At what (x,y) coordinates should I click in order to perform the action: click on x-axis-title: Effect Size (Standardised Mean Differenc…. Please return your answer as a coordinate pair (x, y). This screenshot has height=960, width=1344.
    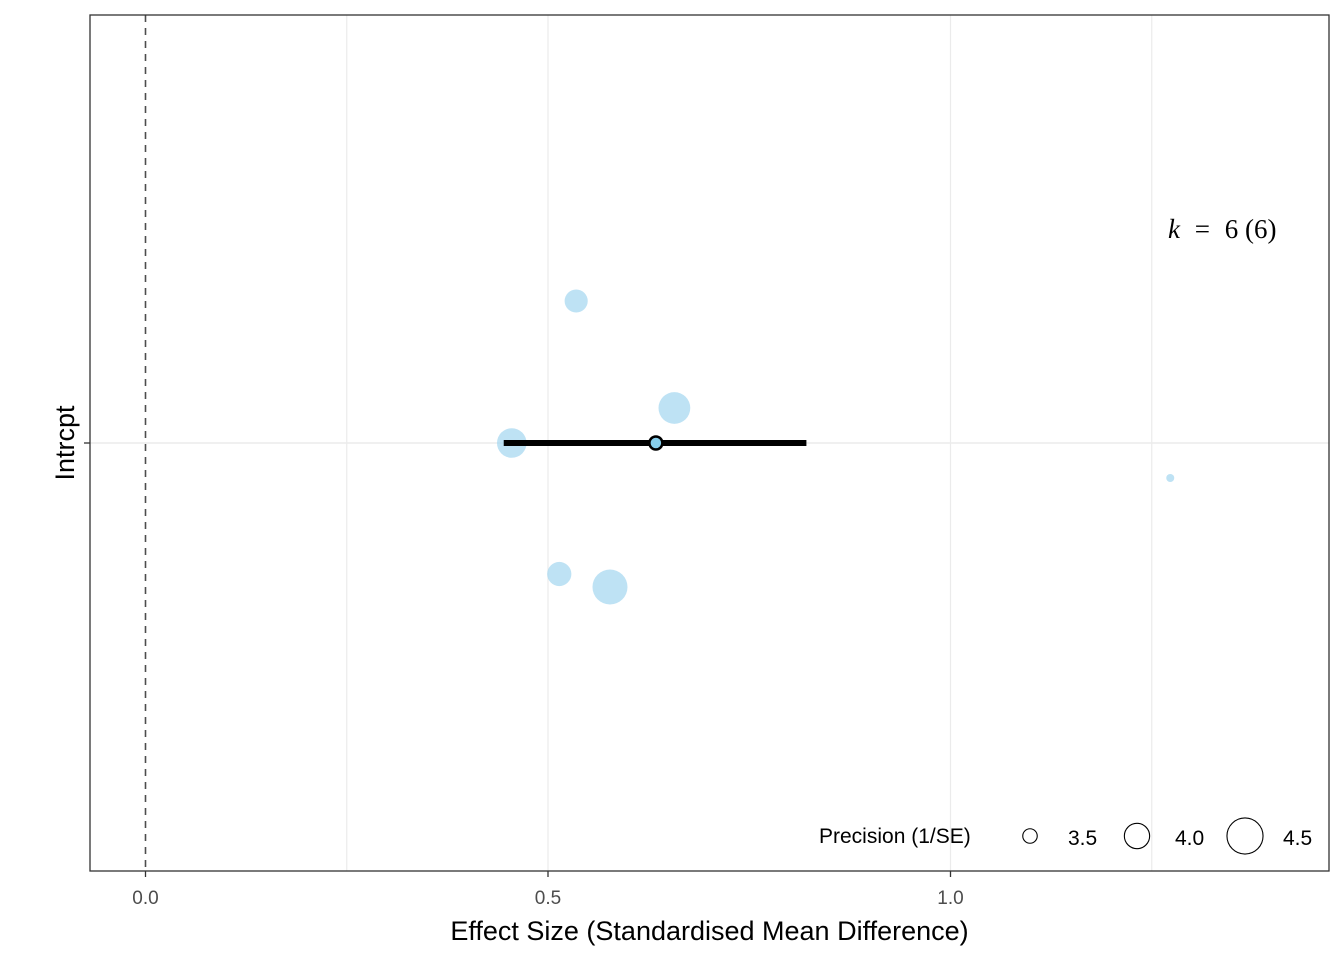
    Looking at the image, I should click on (709, 931).